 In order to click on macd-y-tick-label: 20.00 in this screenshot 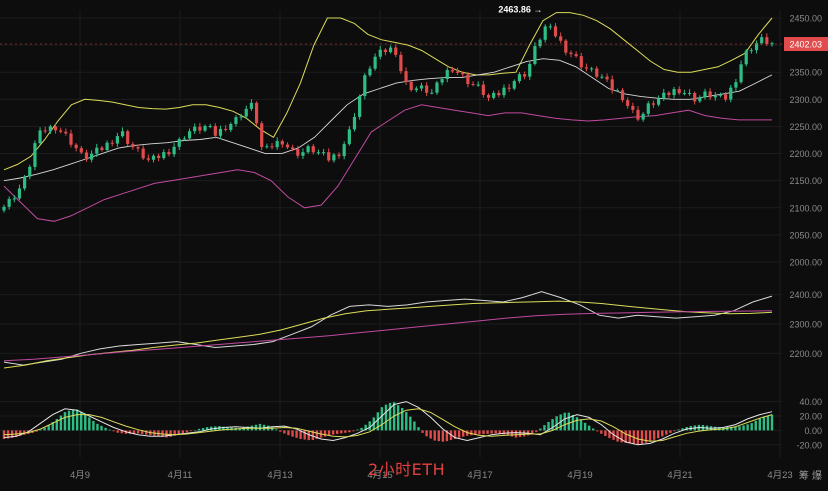, I will do `click(810, 417)`.